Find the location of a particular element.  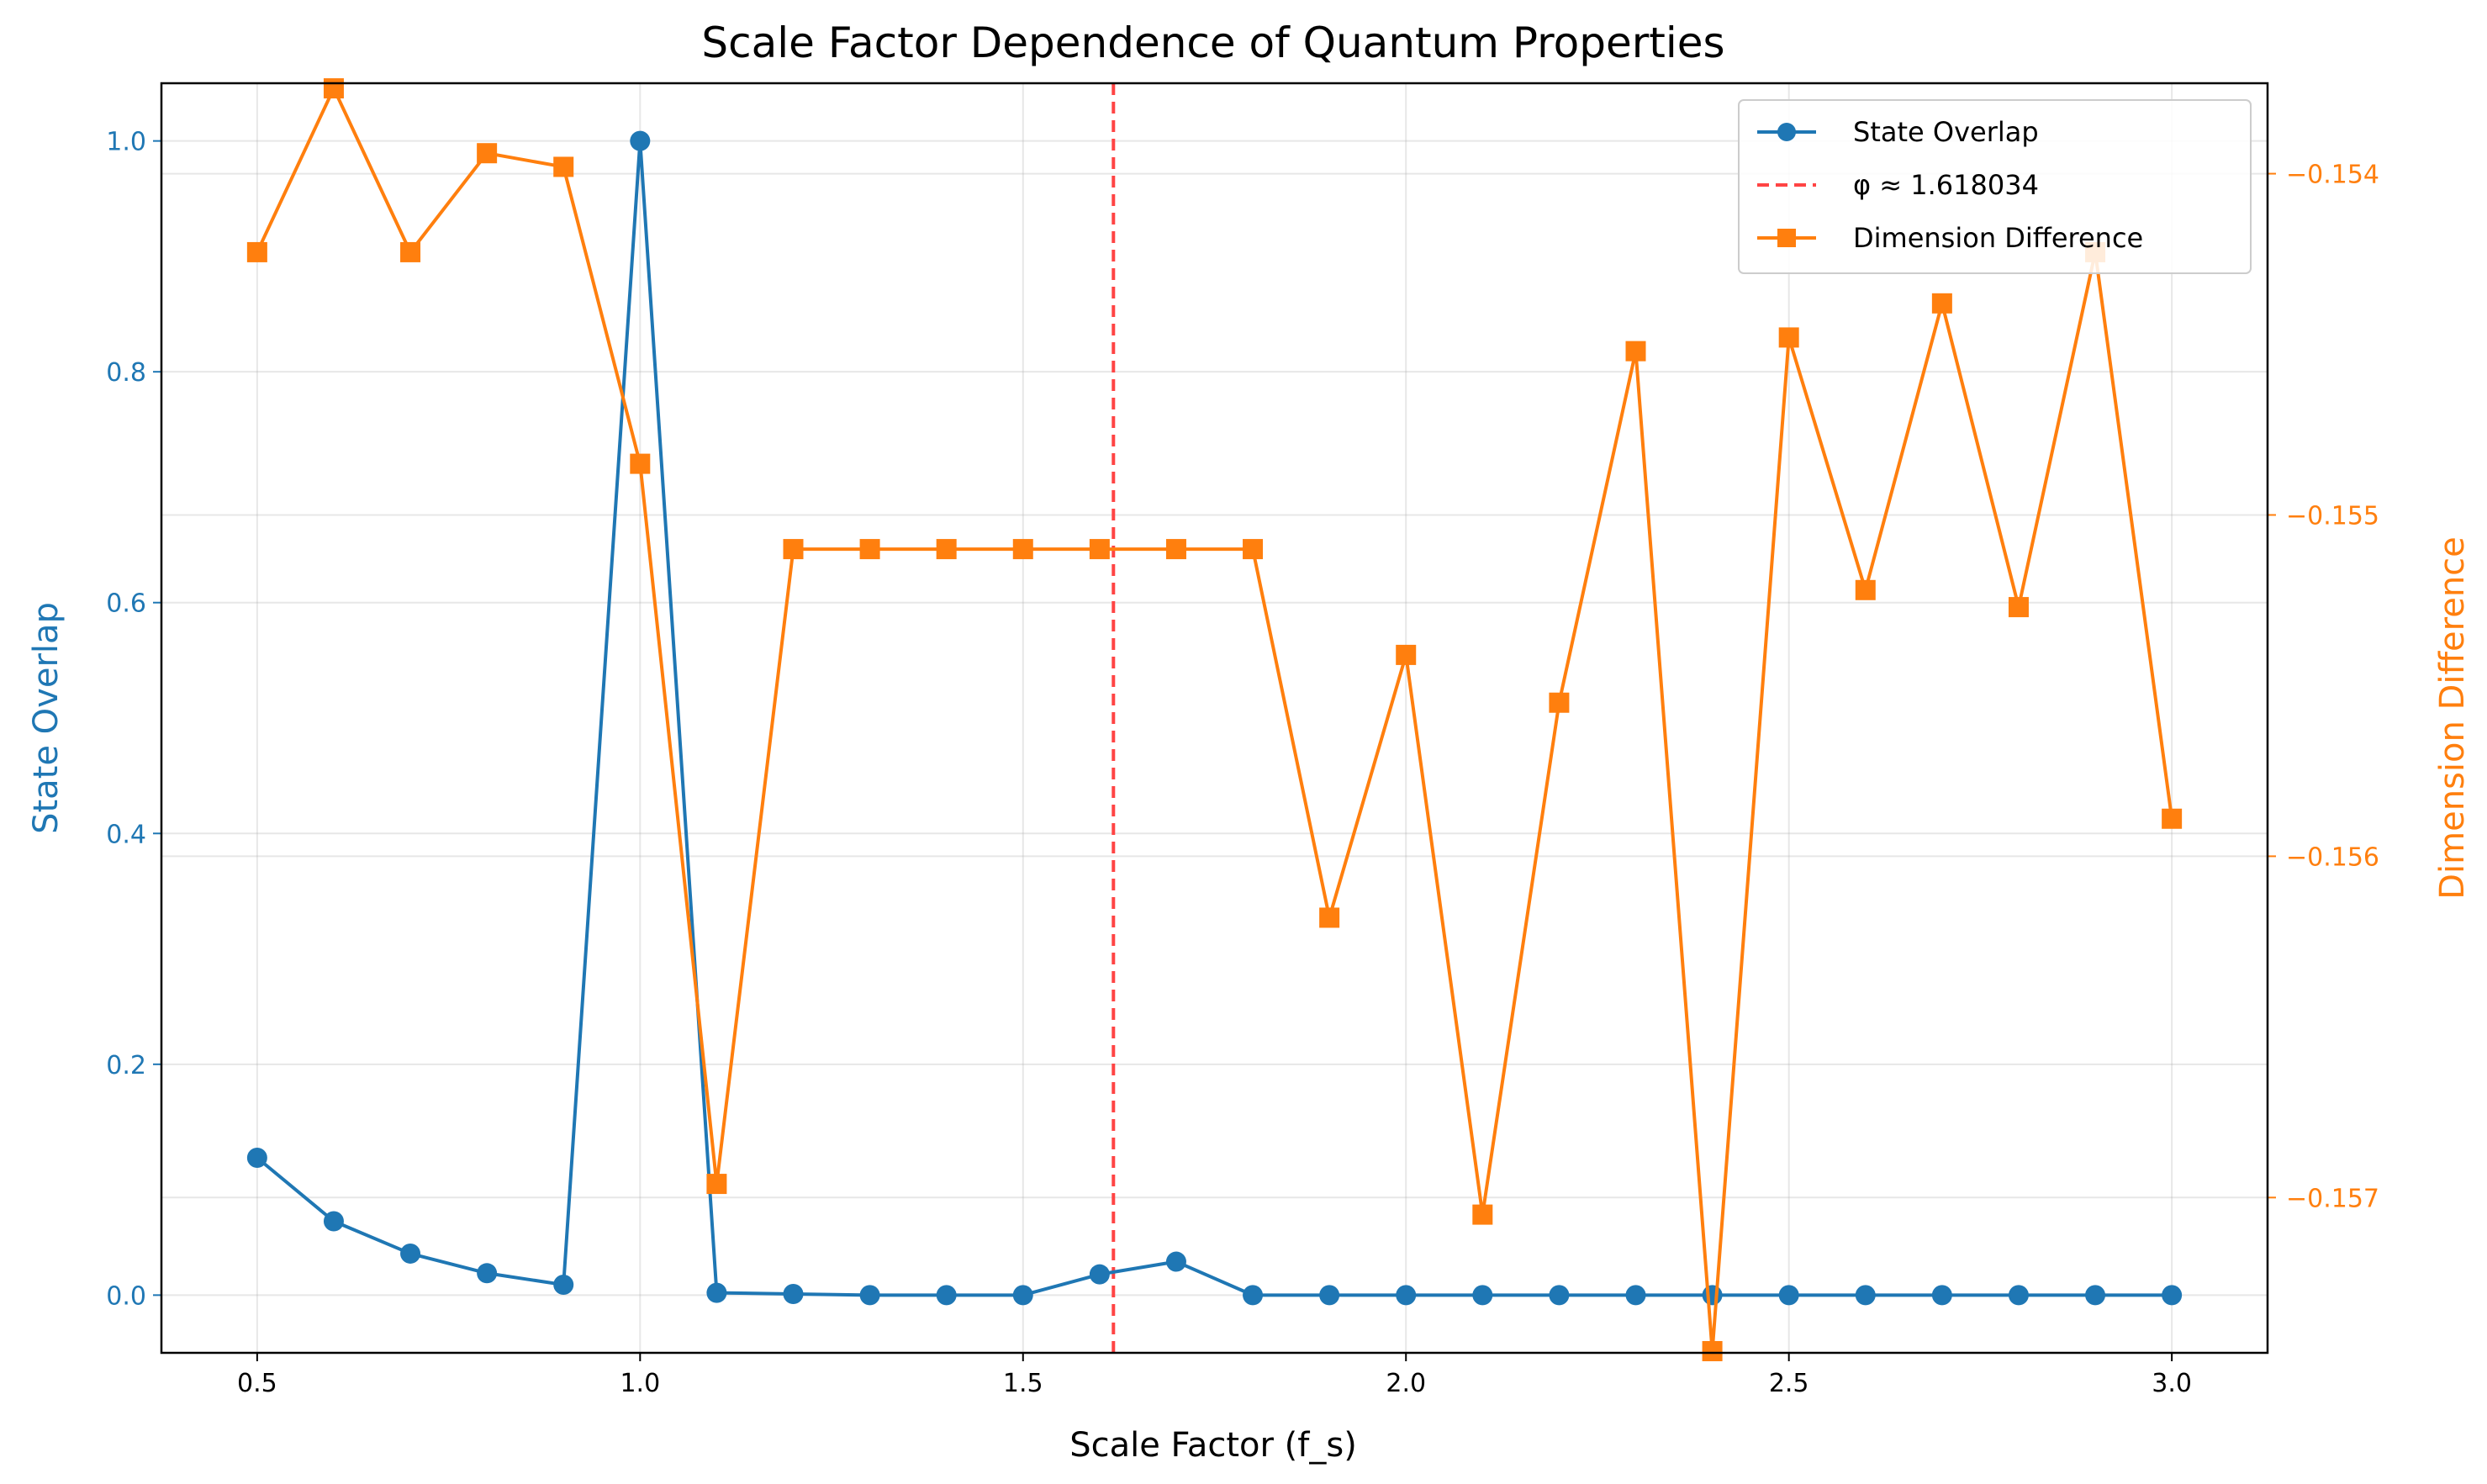

x-axis-title: Scale Factor (f_s) is located at coordinates (1213, 1445).